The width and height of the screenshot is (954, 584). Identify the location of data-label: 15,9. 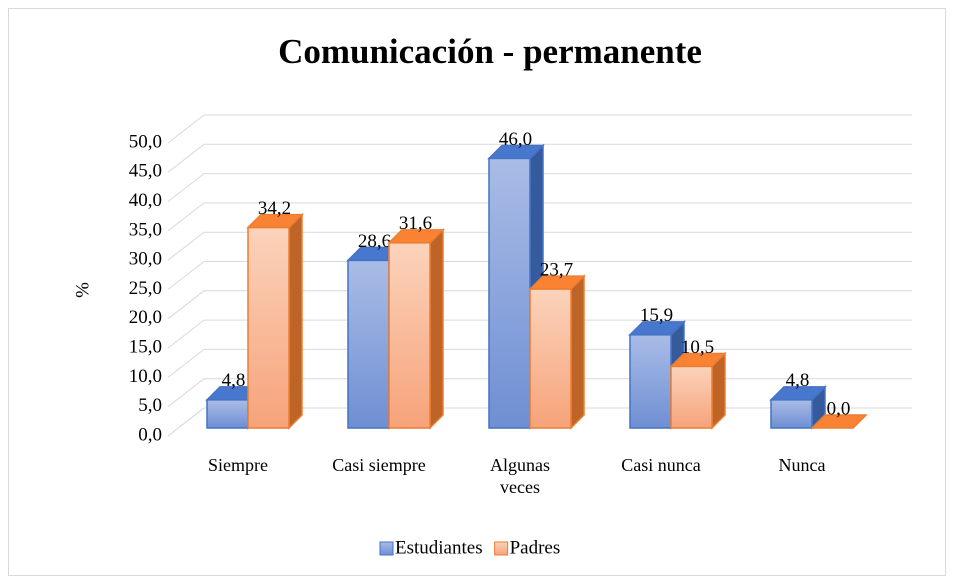
(656, 315).